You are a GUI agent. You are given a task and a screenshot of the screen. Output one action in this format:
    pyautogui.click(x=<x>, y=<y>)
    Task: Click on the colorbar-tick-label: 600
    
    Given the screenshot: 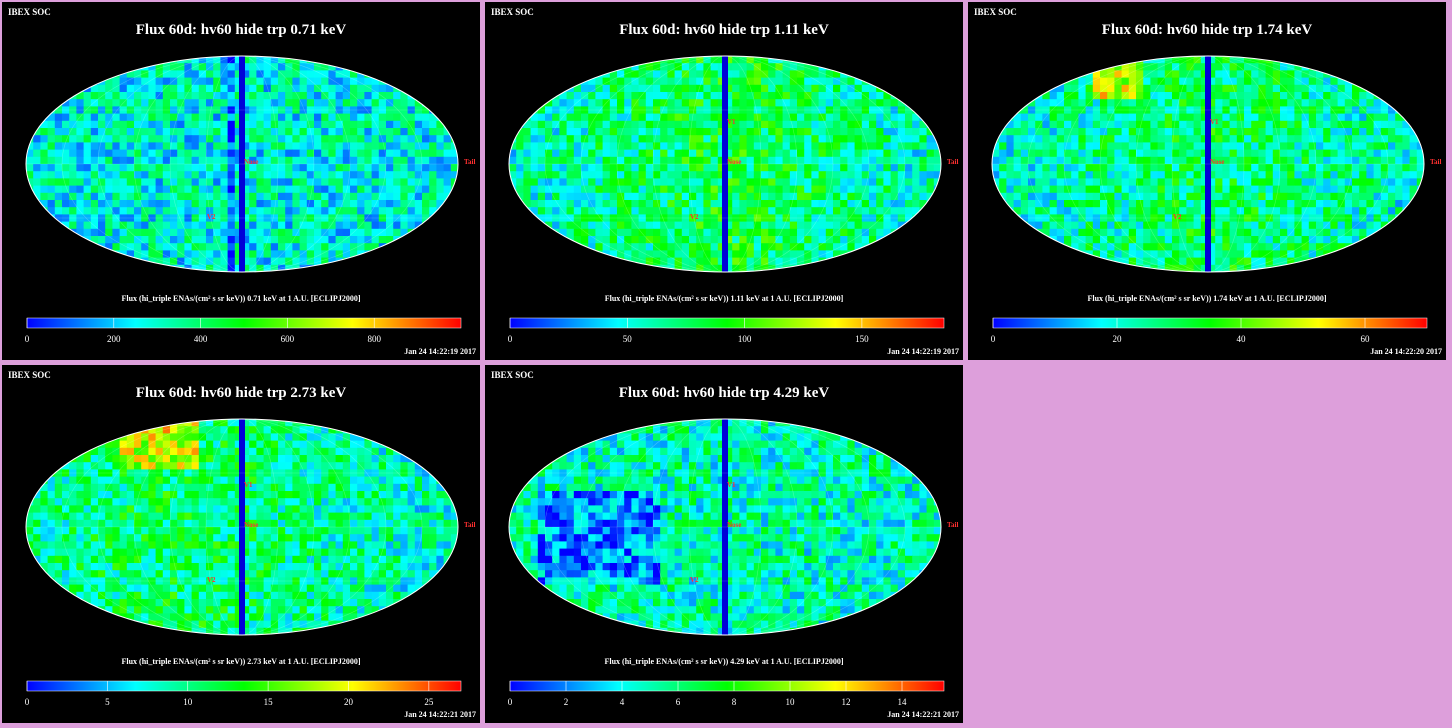 What is the action you would take?
    pyautogui.click(x=288, y=339)
    